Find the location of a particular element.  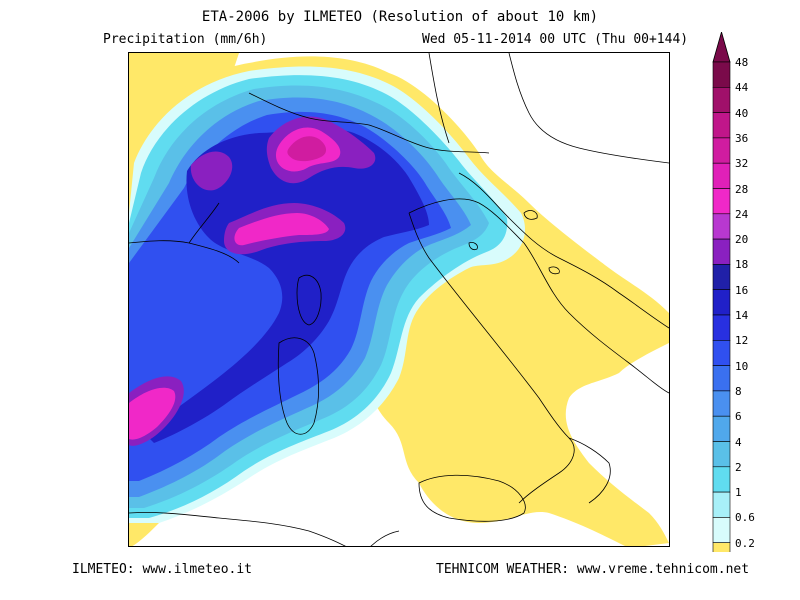

legend-label-10: 10 is located at coordinates (742, 366).